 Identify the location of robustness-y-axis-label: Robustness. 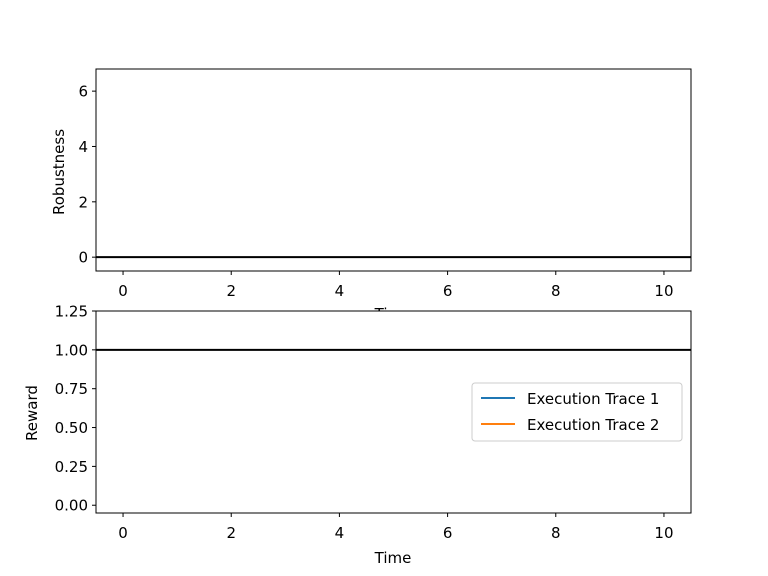
(59, 172).